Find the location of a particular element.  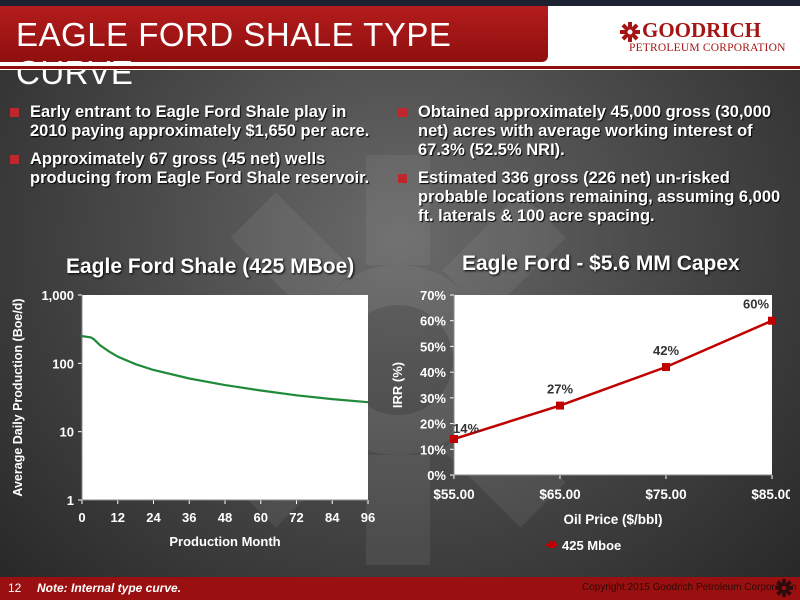

y-tick-label: 20% is located at coordinates (433, 424).